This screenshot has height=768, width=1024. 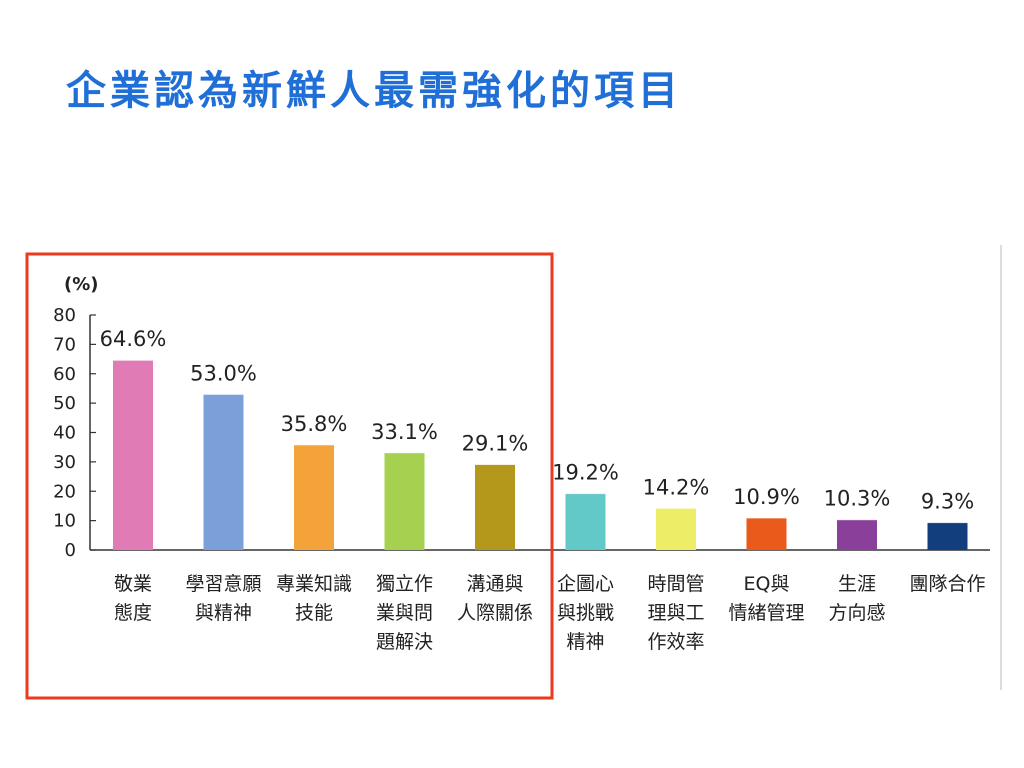 I want to click on category-label: 題解決, so click(x=404, y=642).